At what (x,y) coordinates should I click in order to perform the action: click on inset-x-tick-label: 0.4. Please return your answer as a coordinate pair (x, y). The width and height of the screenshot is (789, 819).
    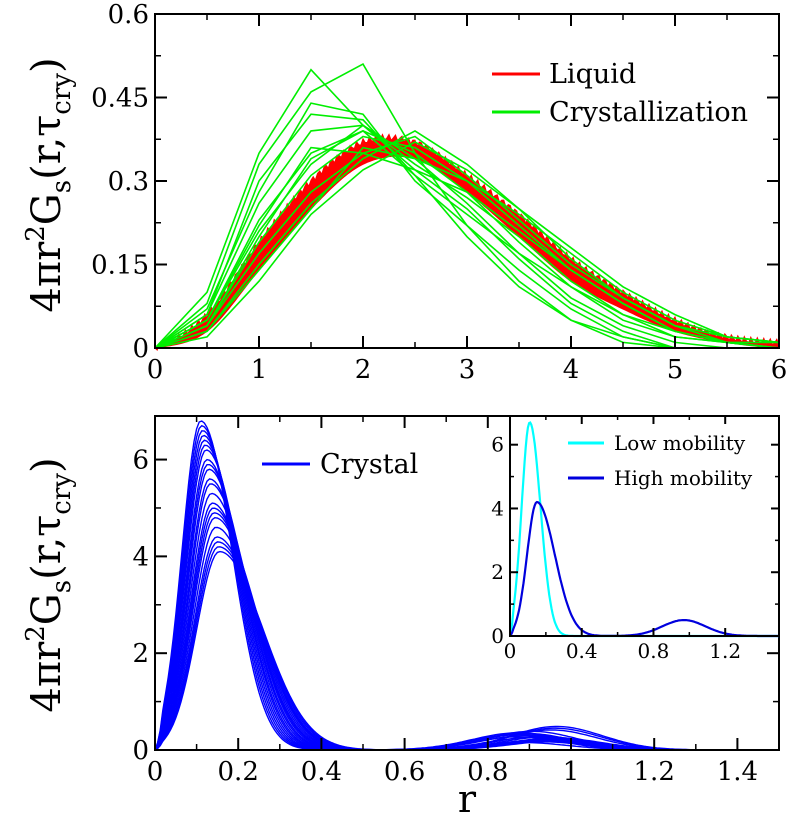
    Looking at the image, I should click on (582, 651).